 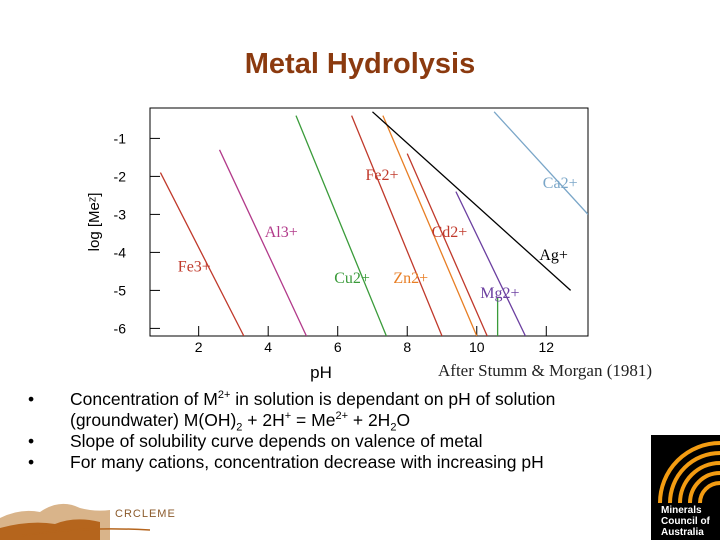 What do you see at coordinates (338, 347) in the screenshot?
I see `x-tick-label: 6` at bounding box center [338, 347].